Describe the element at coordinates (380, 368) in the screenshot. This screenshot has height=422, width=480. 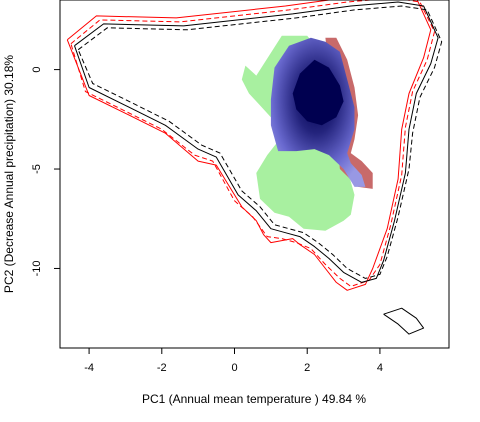
I see `x-tick-label: 4` at that location.